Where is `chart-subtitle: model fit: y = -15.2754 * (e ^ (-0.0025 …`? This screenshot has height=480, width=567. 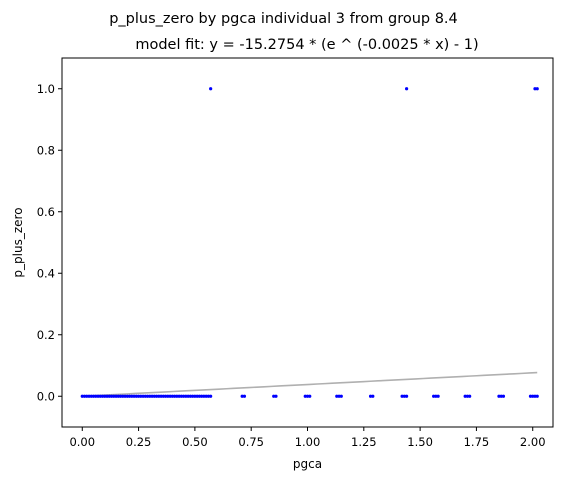
chart-subtitle: model fit: y = -15.2754 * (e ^ (-0.0025 … is located at coordinates (306, 45).